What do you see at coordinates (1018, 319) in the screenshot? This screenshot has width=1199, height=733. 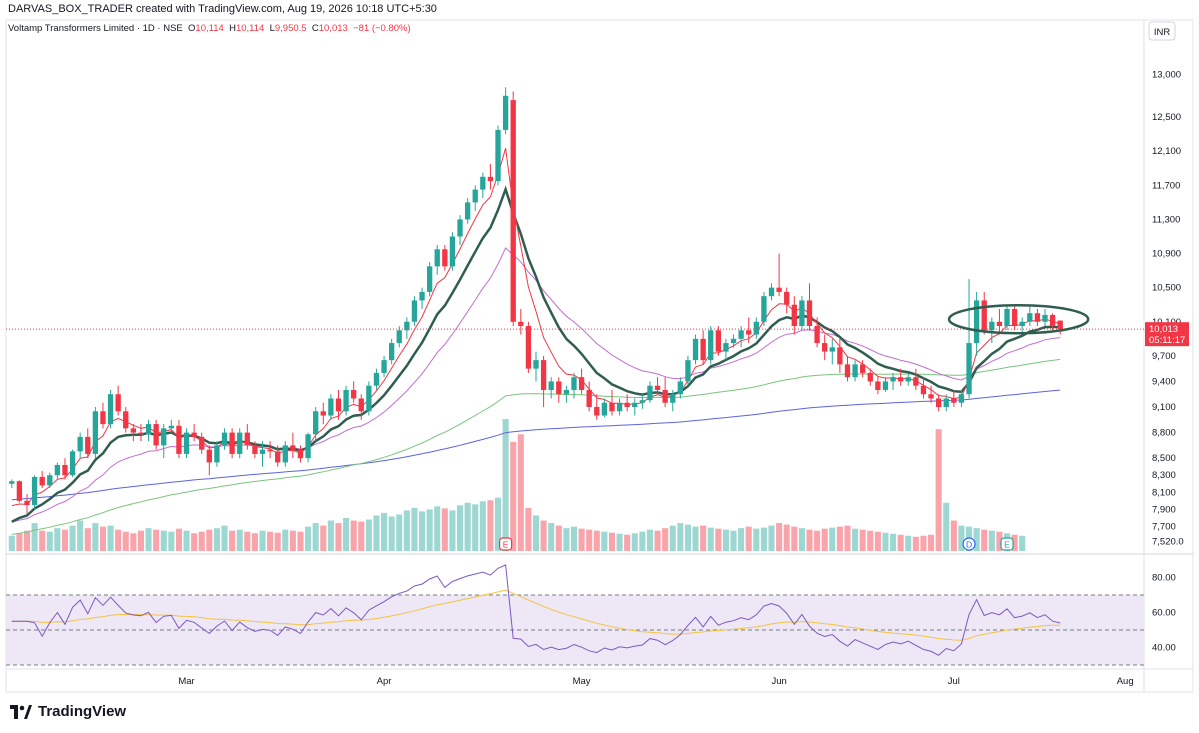 I see `circle-annotation` at bounding box center [1018, 319].